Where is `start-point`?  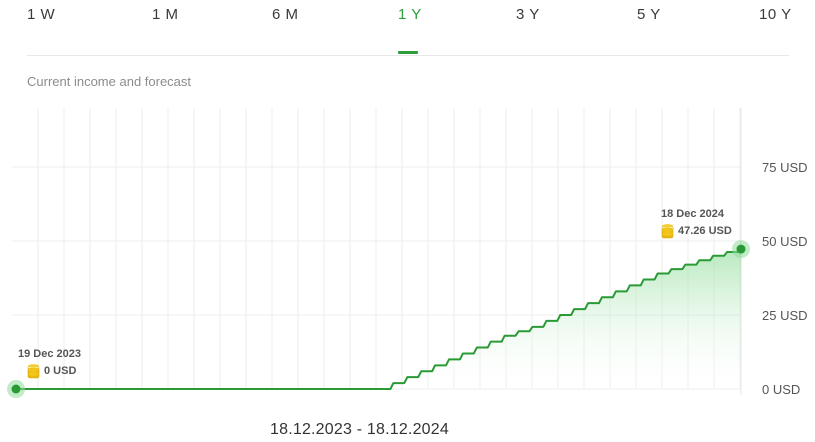
start-point is located at coordinates (16, 389).